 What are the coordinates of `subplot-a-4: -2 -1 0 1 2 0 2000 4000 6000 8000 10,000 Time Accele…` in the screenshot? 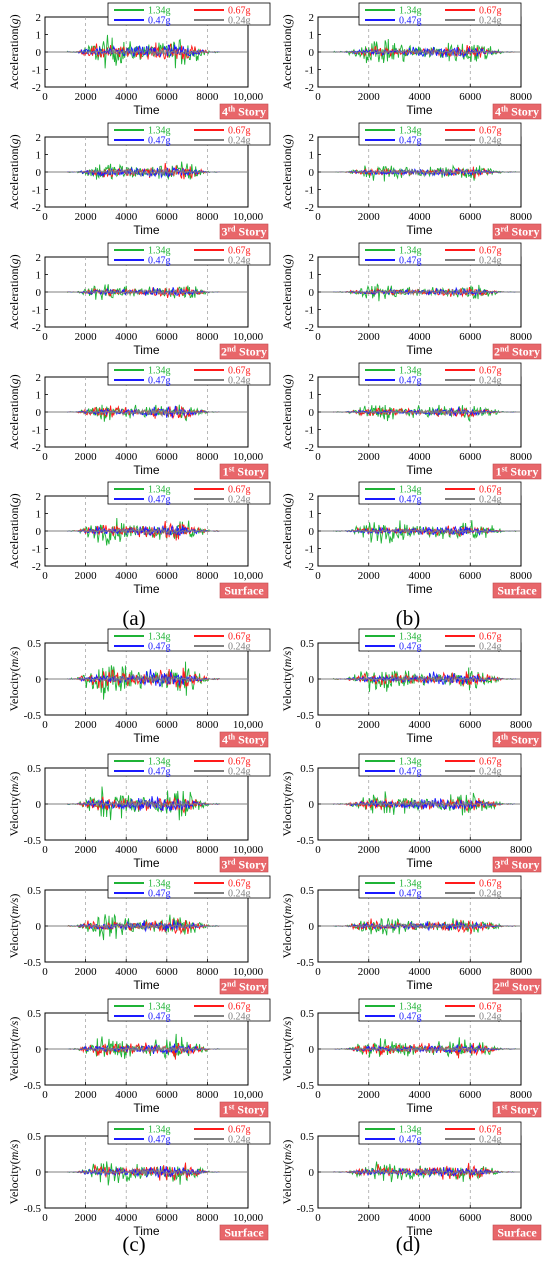 It's located at (139, 421).